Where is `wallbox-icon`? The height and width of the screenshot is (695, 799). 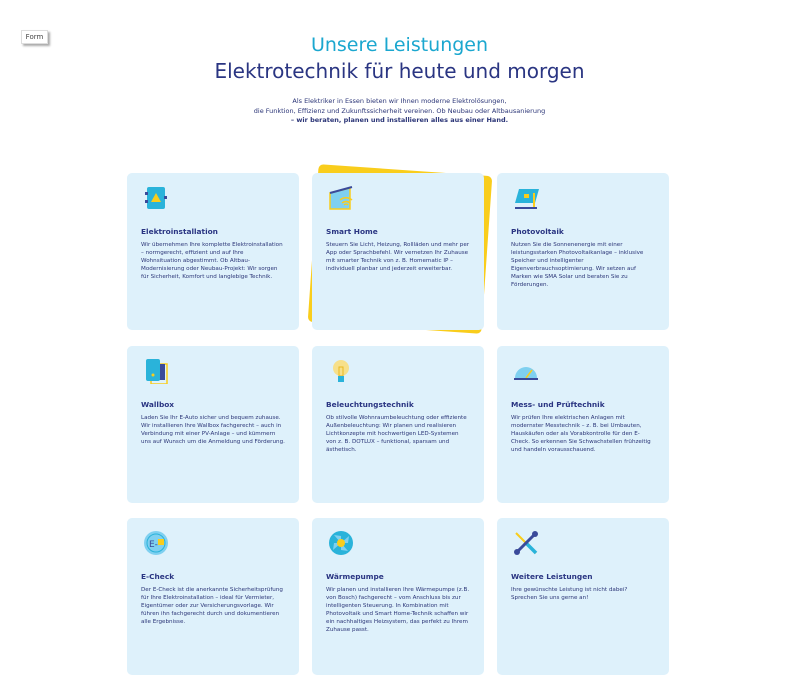 wallbox-icon is located at coordinates (157, 372).